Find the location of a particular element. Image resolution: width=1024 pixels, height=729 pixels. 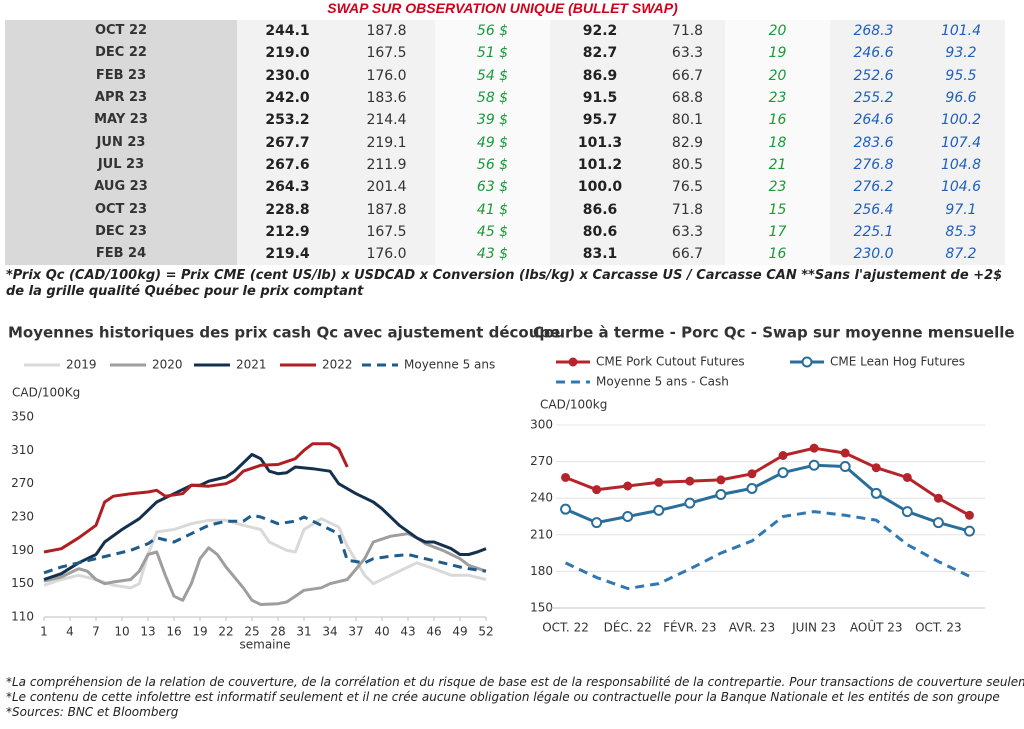

footnote: *Sources: BNC et Bloomberg is located at coordinates (92, 712).